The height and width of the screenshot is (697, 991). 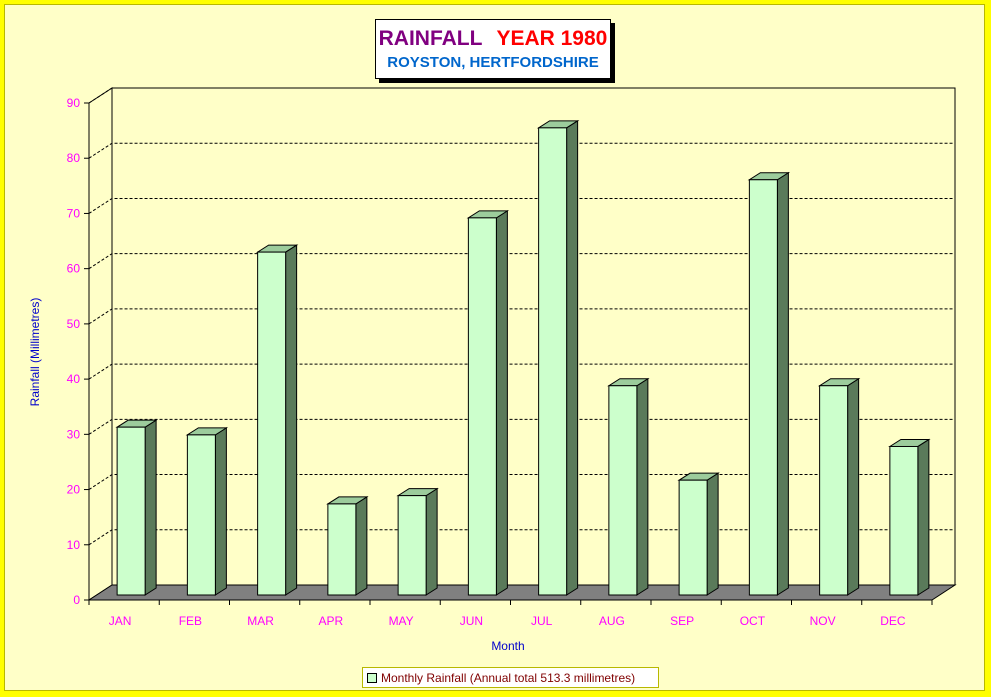 What do you see at coordinates (482, 406) in the screenshot?
I see `bar-jun` at bounding box center [482, 406].